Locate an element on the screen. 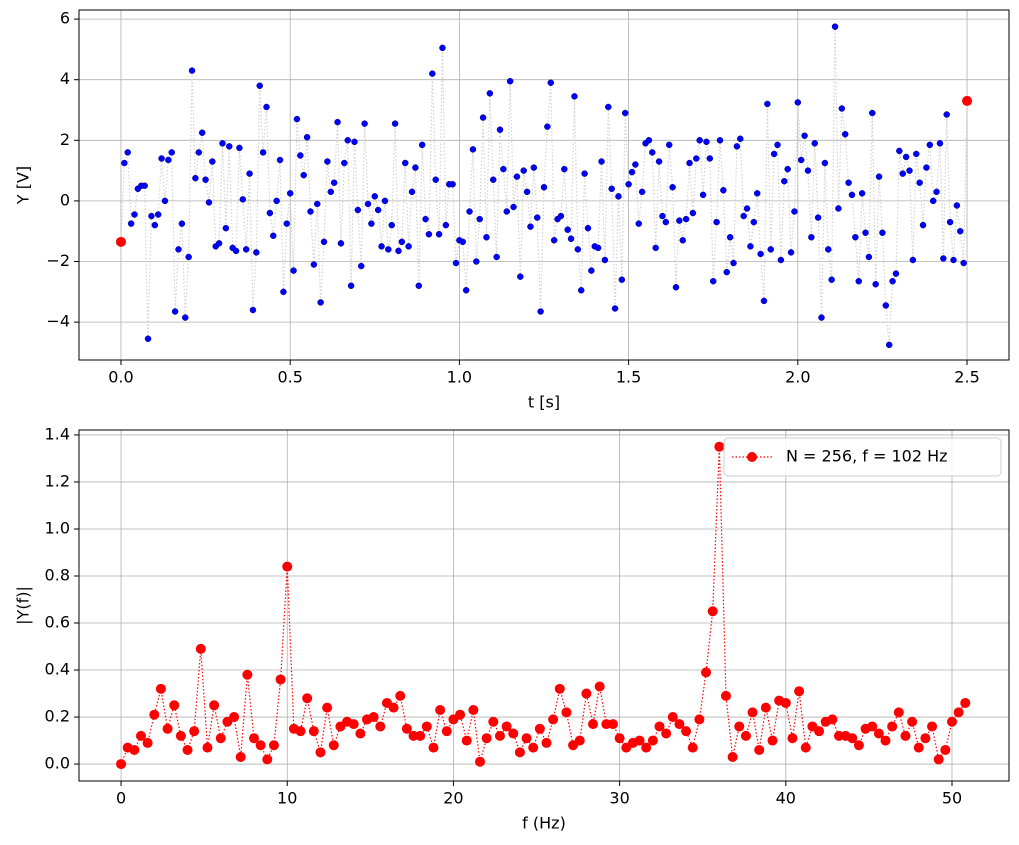 This screenshot has width=1019, height=845. y-tick-label: 1.0 is located at coordinates (57, 527).